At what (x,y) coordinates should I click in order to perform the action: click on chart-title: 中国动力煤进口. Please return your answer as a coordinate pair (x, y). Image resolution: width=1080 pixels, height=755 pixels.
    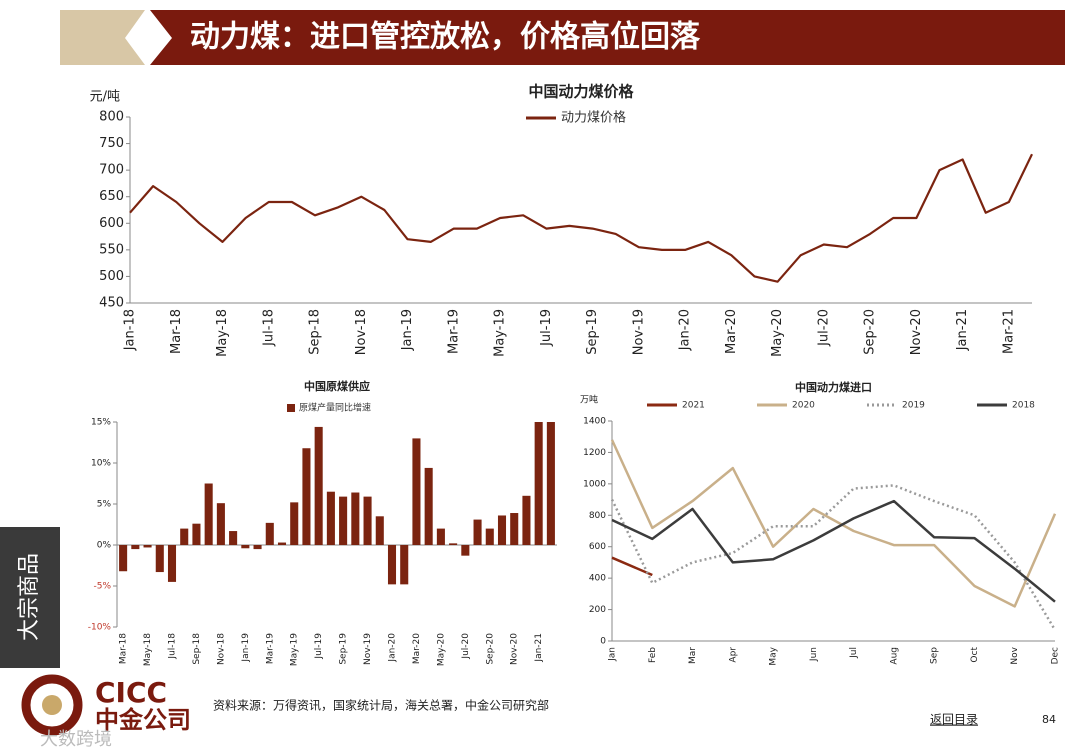
    Looking at the image, I should click on (833, 387).